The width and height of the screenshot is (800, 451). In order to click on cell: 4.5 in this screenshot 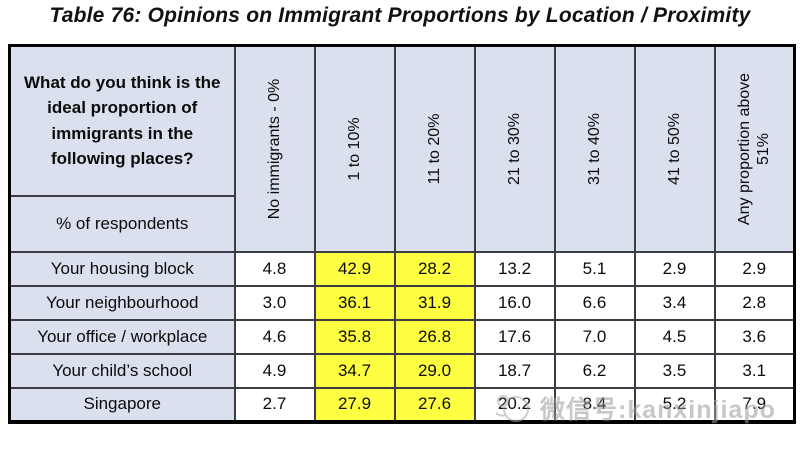, I will do `click(674, 336)`.